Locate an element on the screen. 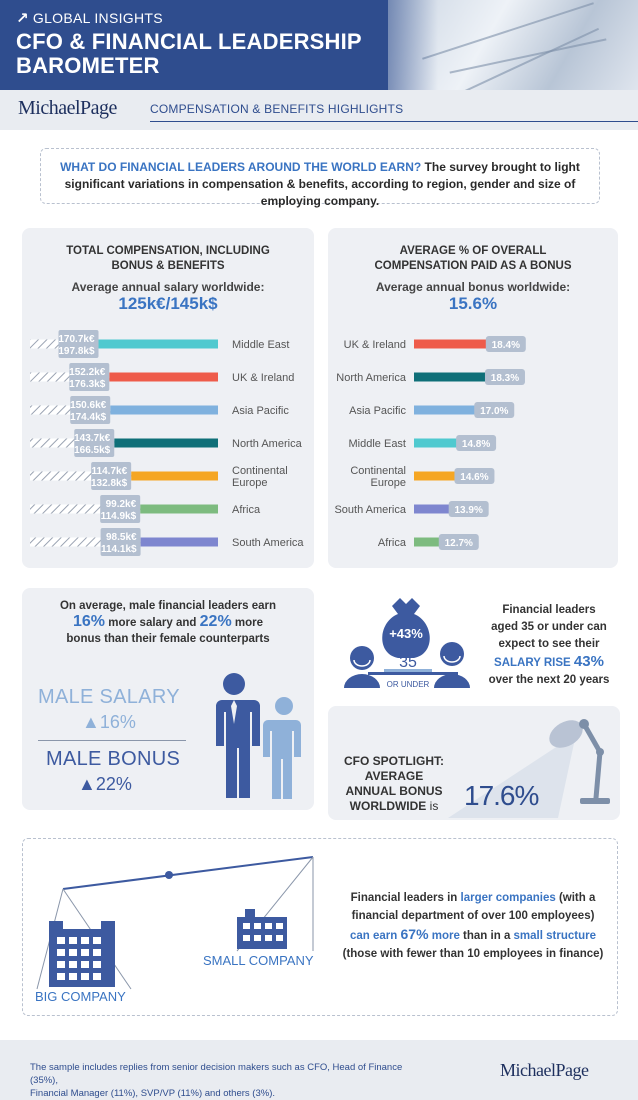 The width and height of the screenshot is (638, 1100). value-label-usd: 114.1k$ is located at coordinates (119, 549).